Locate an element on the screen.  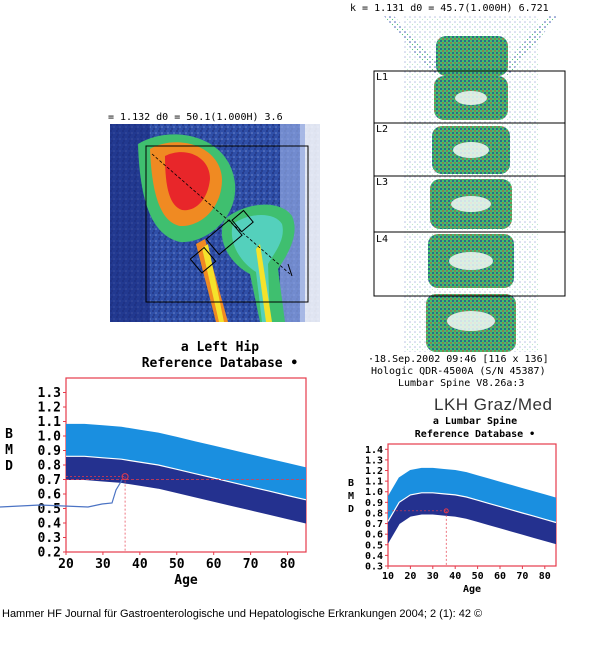
hip-subcaption: Reference Database • is located at coordinates (220, 363).